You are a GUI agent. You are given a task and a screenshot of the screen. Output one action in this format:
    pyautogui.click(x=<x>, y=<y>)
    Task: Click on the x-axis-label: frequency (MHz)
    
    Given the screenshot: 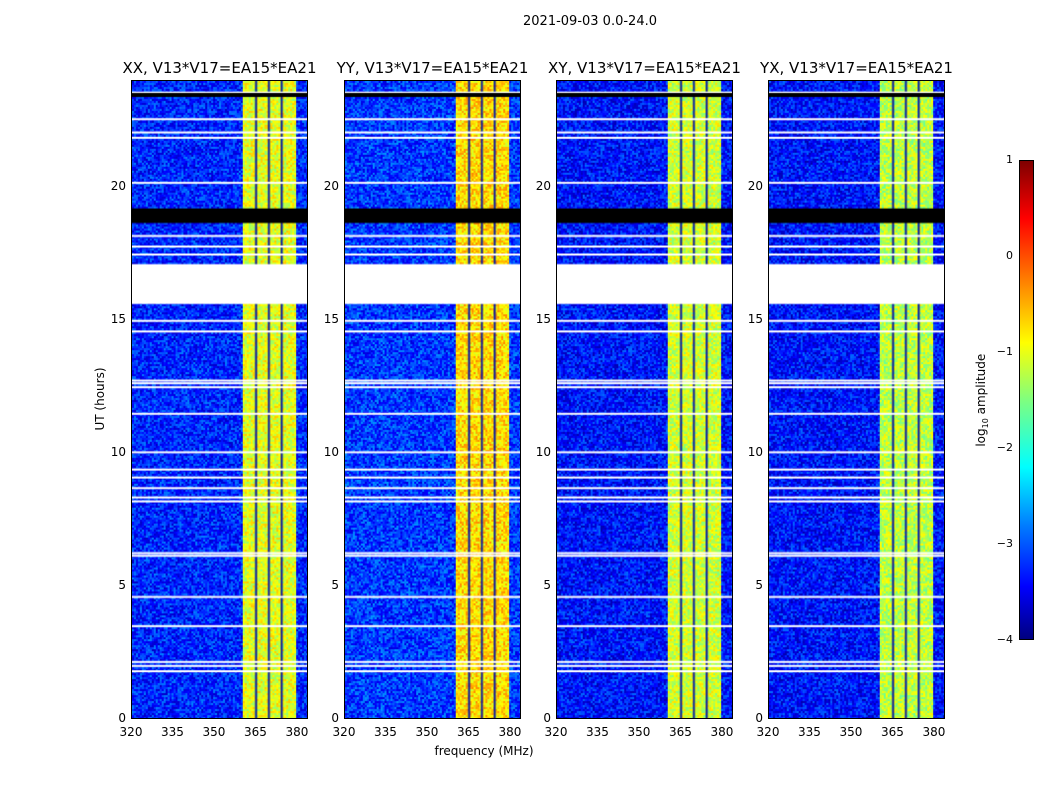 What is the action you would take?
    pyautogui.click(x=484, y=751)
    